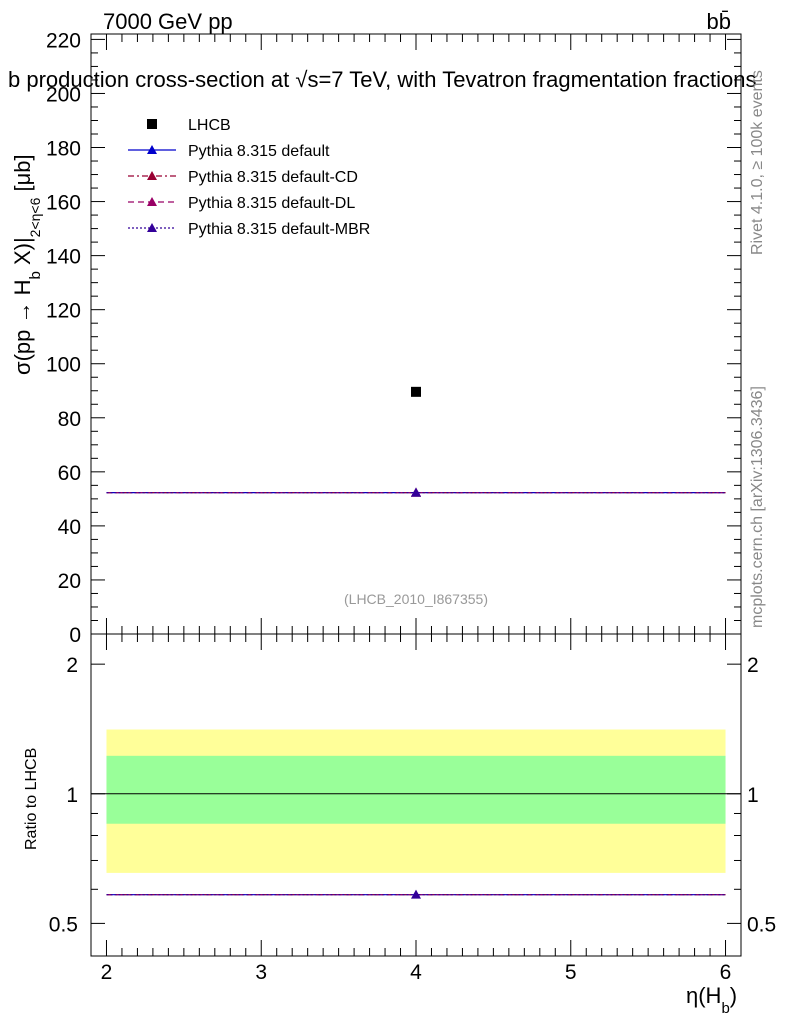 The width and height of the screenshot is (786, 1024). What do you see at coordinates (757, 162) in the screenshot?
I see `side-label-rivet: Rivet 4.1.0, ≥ 100k events` at bounding box center [757, 162].